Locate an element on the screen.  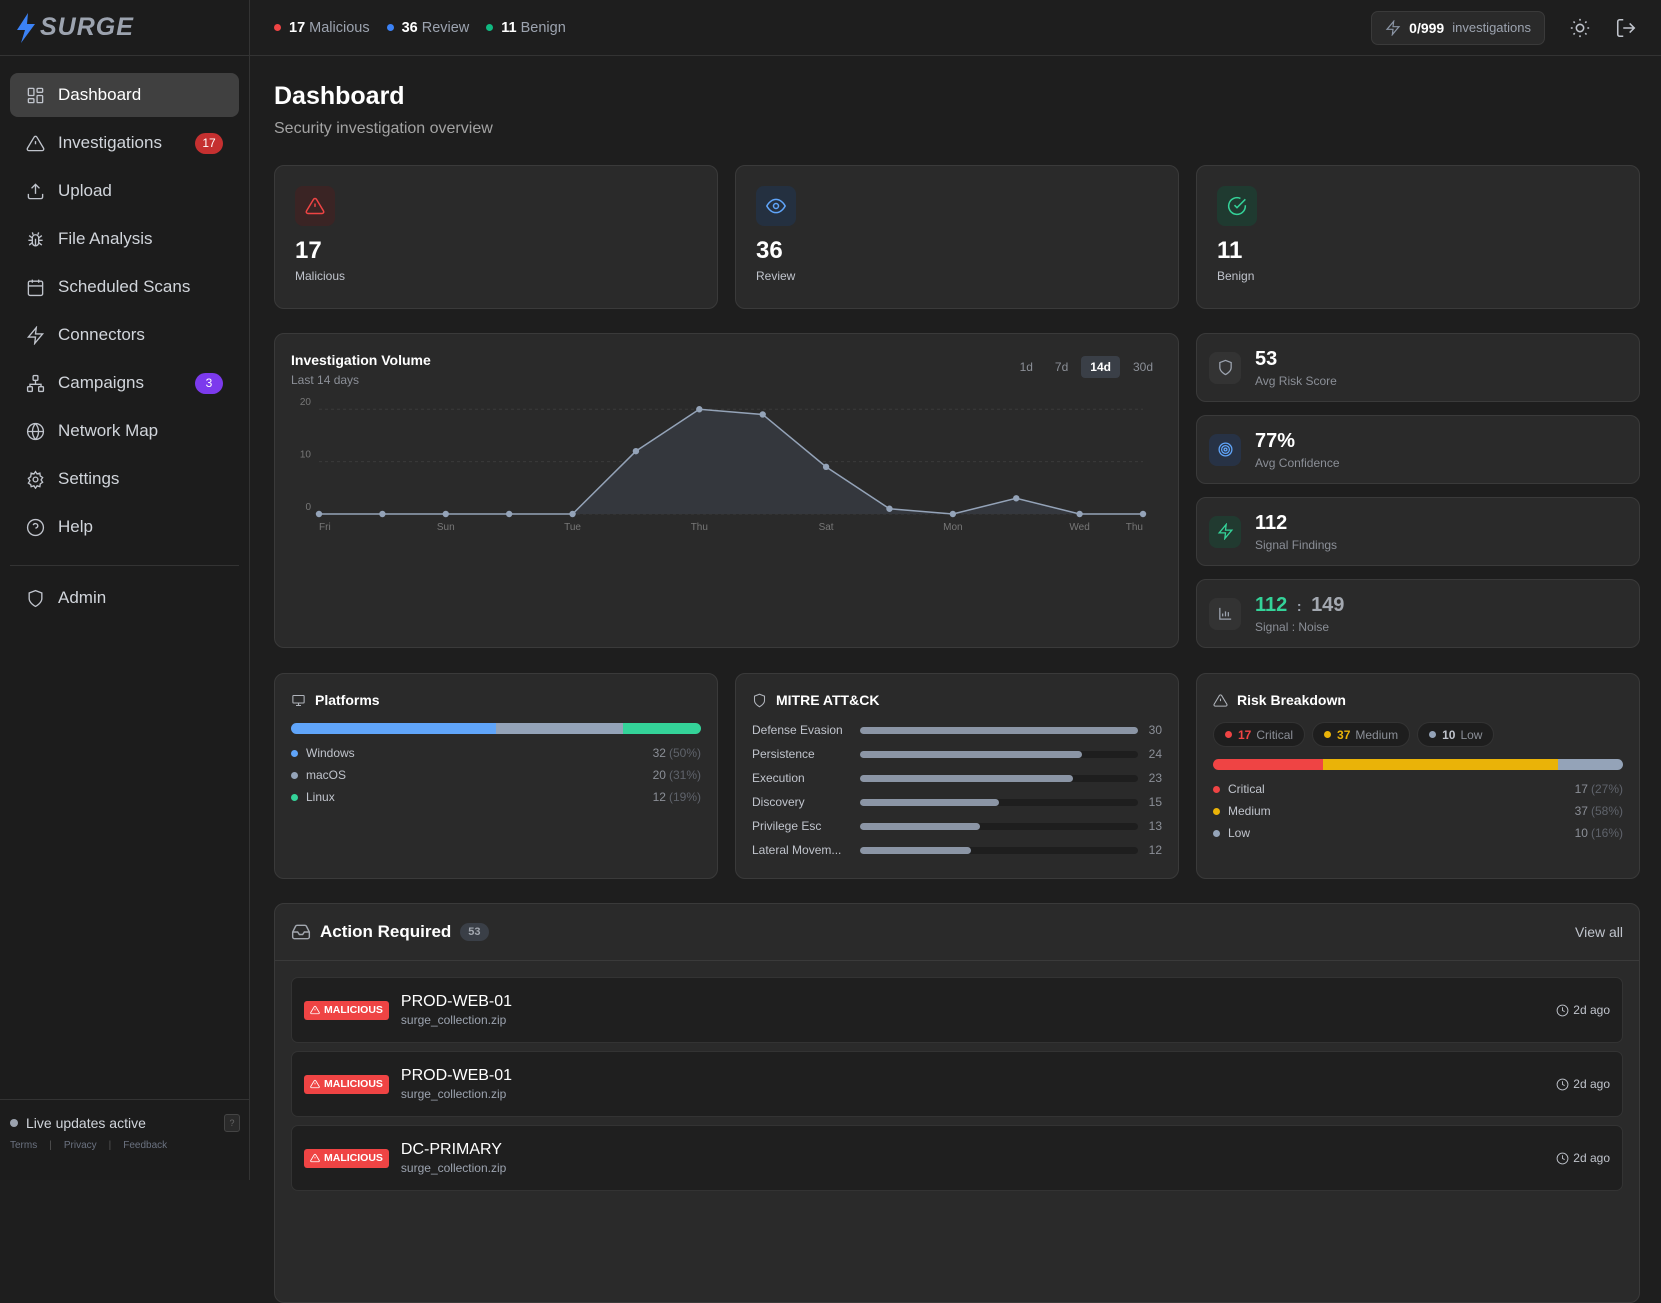
bar-segment-windows is located at coordinates (393, 728).